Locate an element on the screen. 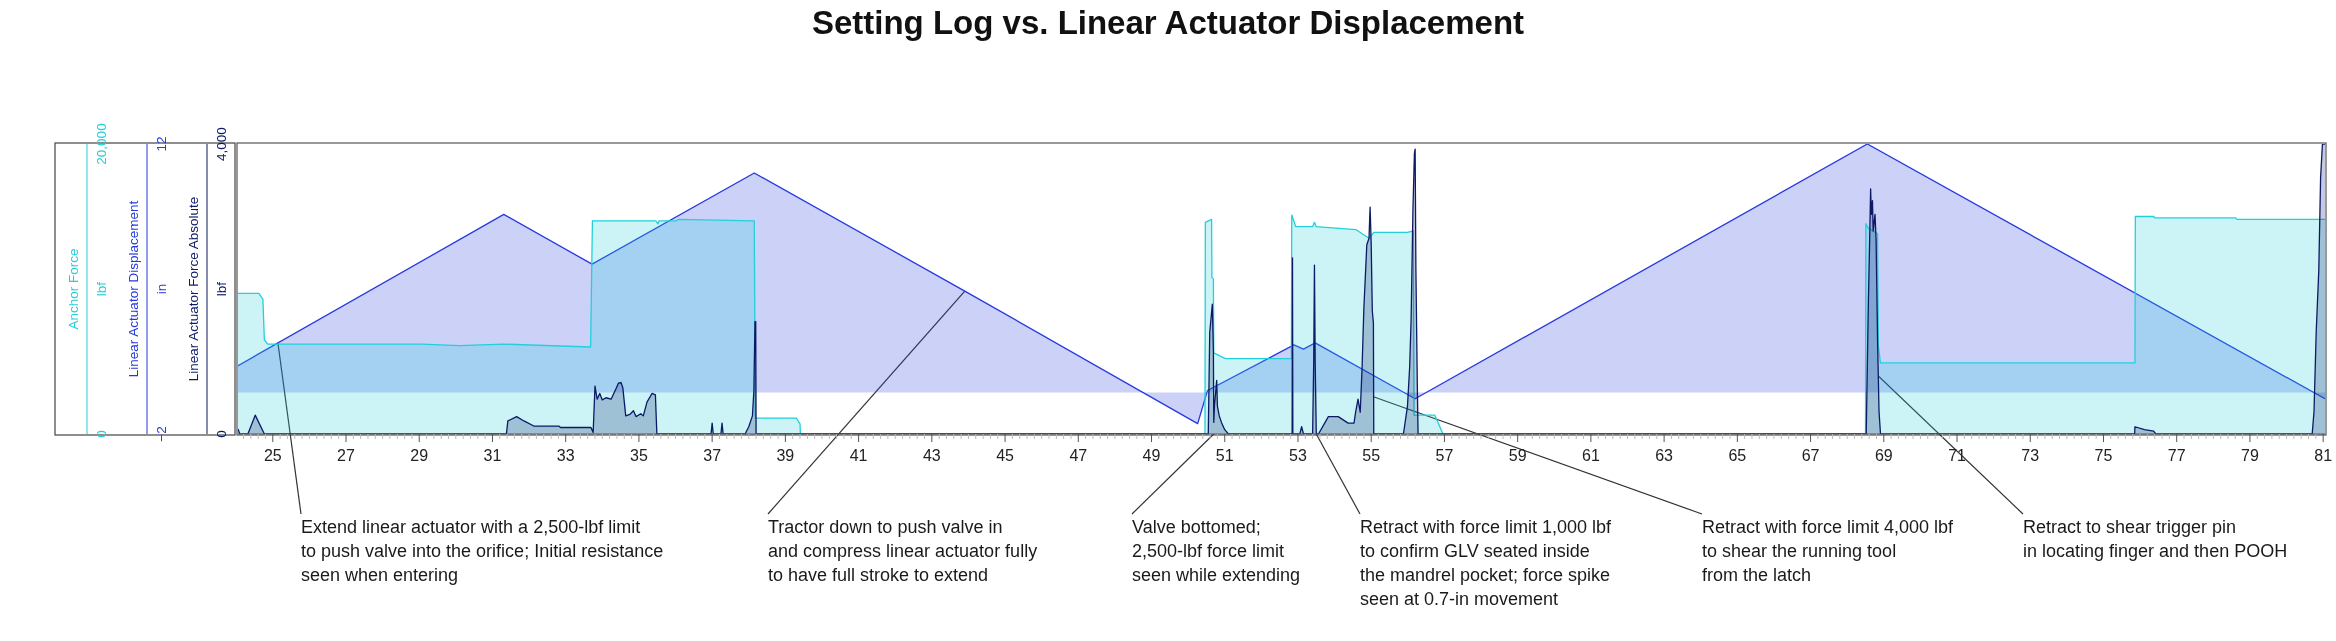 The height and width of the screenshot is (641, 2336). x-tick-label: 71 is located at coordinates (1957, 455).